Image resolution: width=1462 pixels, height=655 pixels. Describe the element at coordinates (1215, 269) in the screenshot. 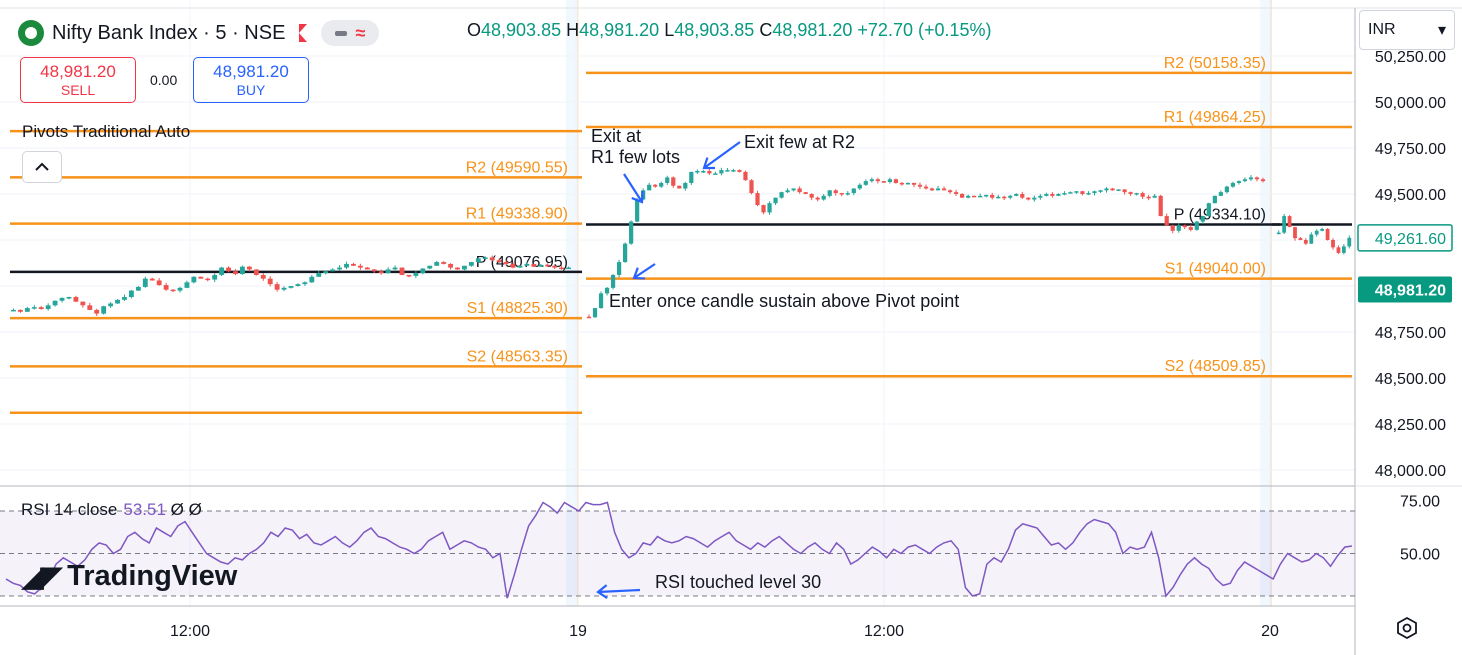

I see `pivot-label-s1: S1 (49040.00)` at that location.